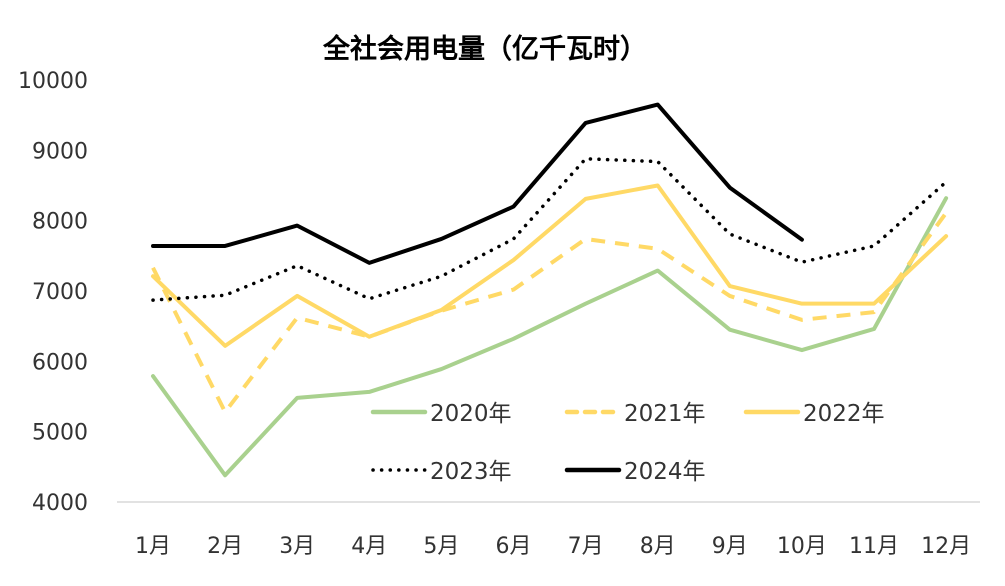 This screenshot has width=1005, height=586. I want to click on x-tick-label: 8月, so click(658, 546).